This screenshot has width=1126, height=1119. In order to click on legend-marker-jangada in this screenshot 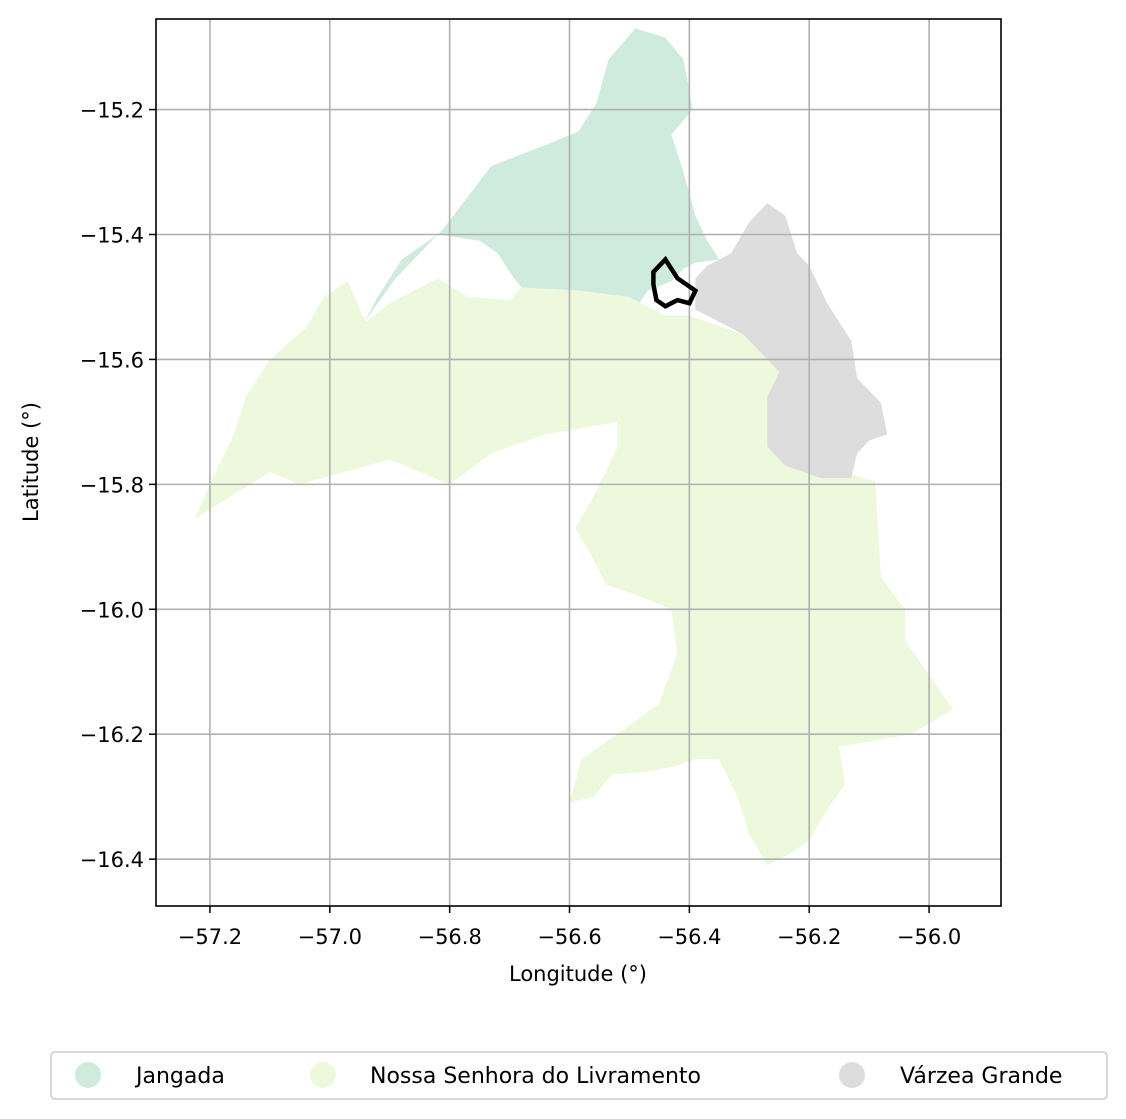, I will do `click(88, 1075)`.